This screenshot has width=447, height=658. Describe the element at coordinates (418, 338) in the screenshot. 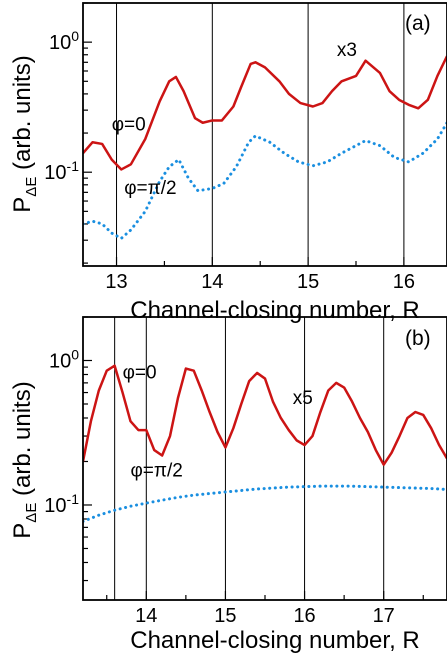

I see `panel-label: (b)` at that location.